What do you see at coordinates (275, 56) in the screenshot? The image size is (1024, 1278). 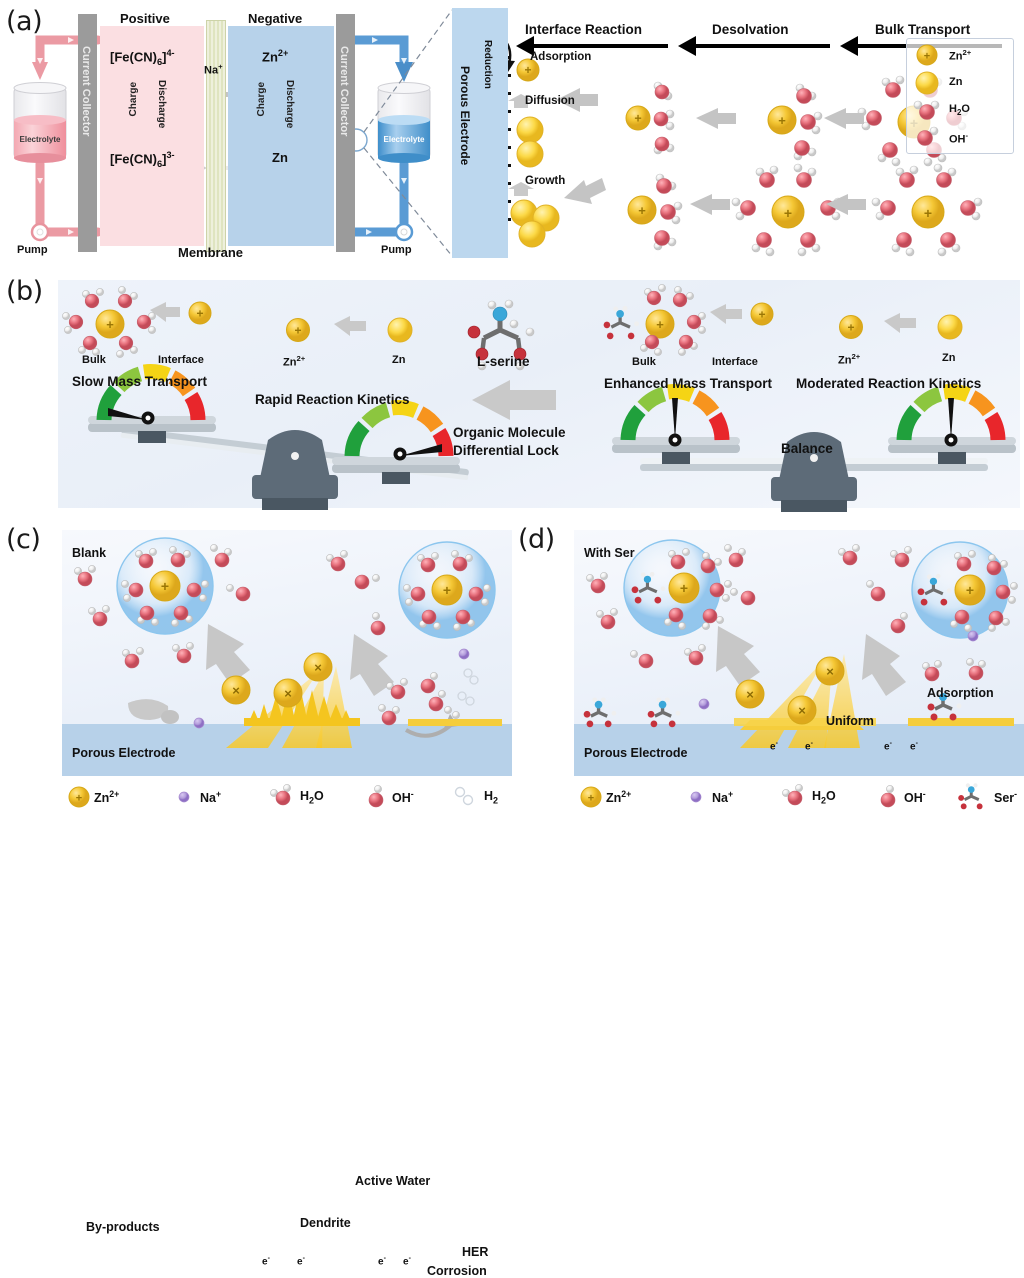 I see `negative-species-top: Zn2+` at bounding box center [275, 56].